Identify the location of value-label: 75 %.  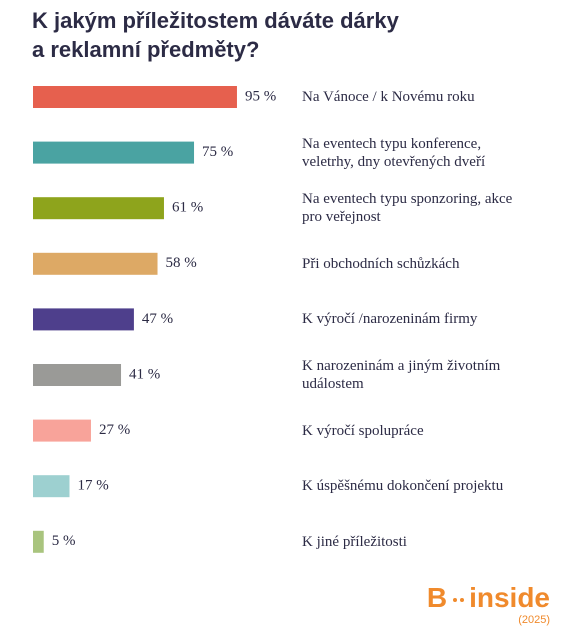
(217, 152).